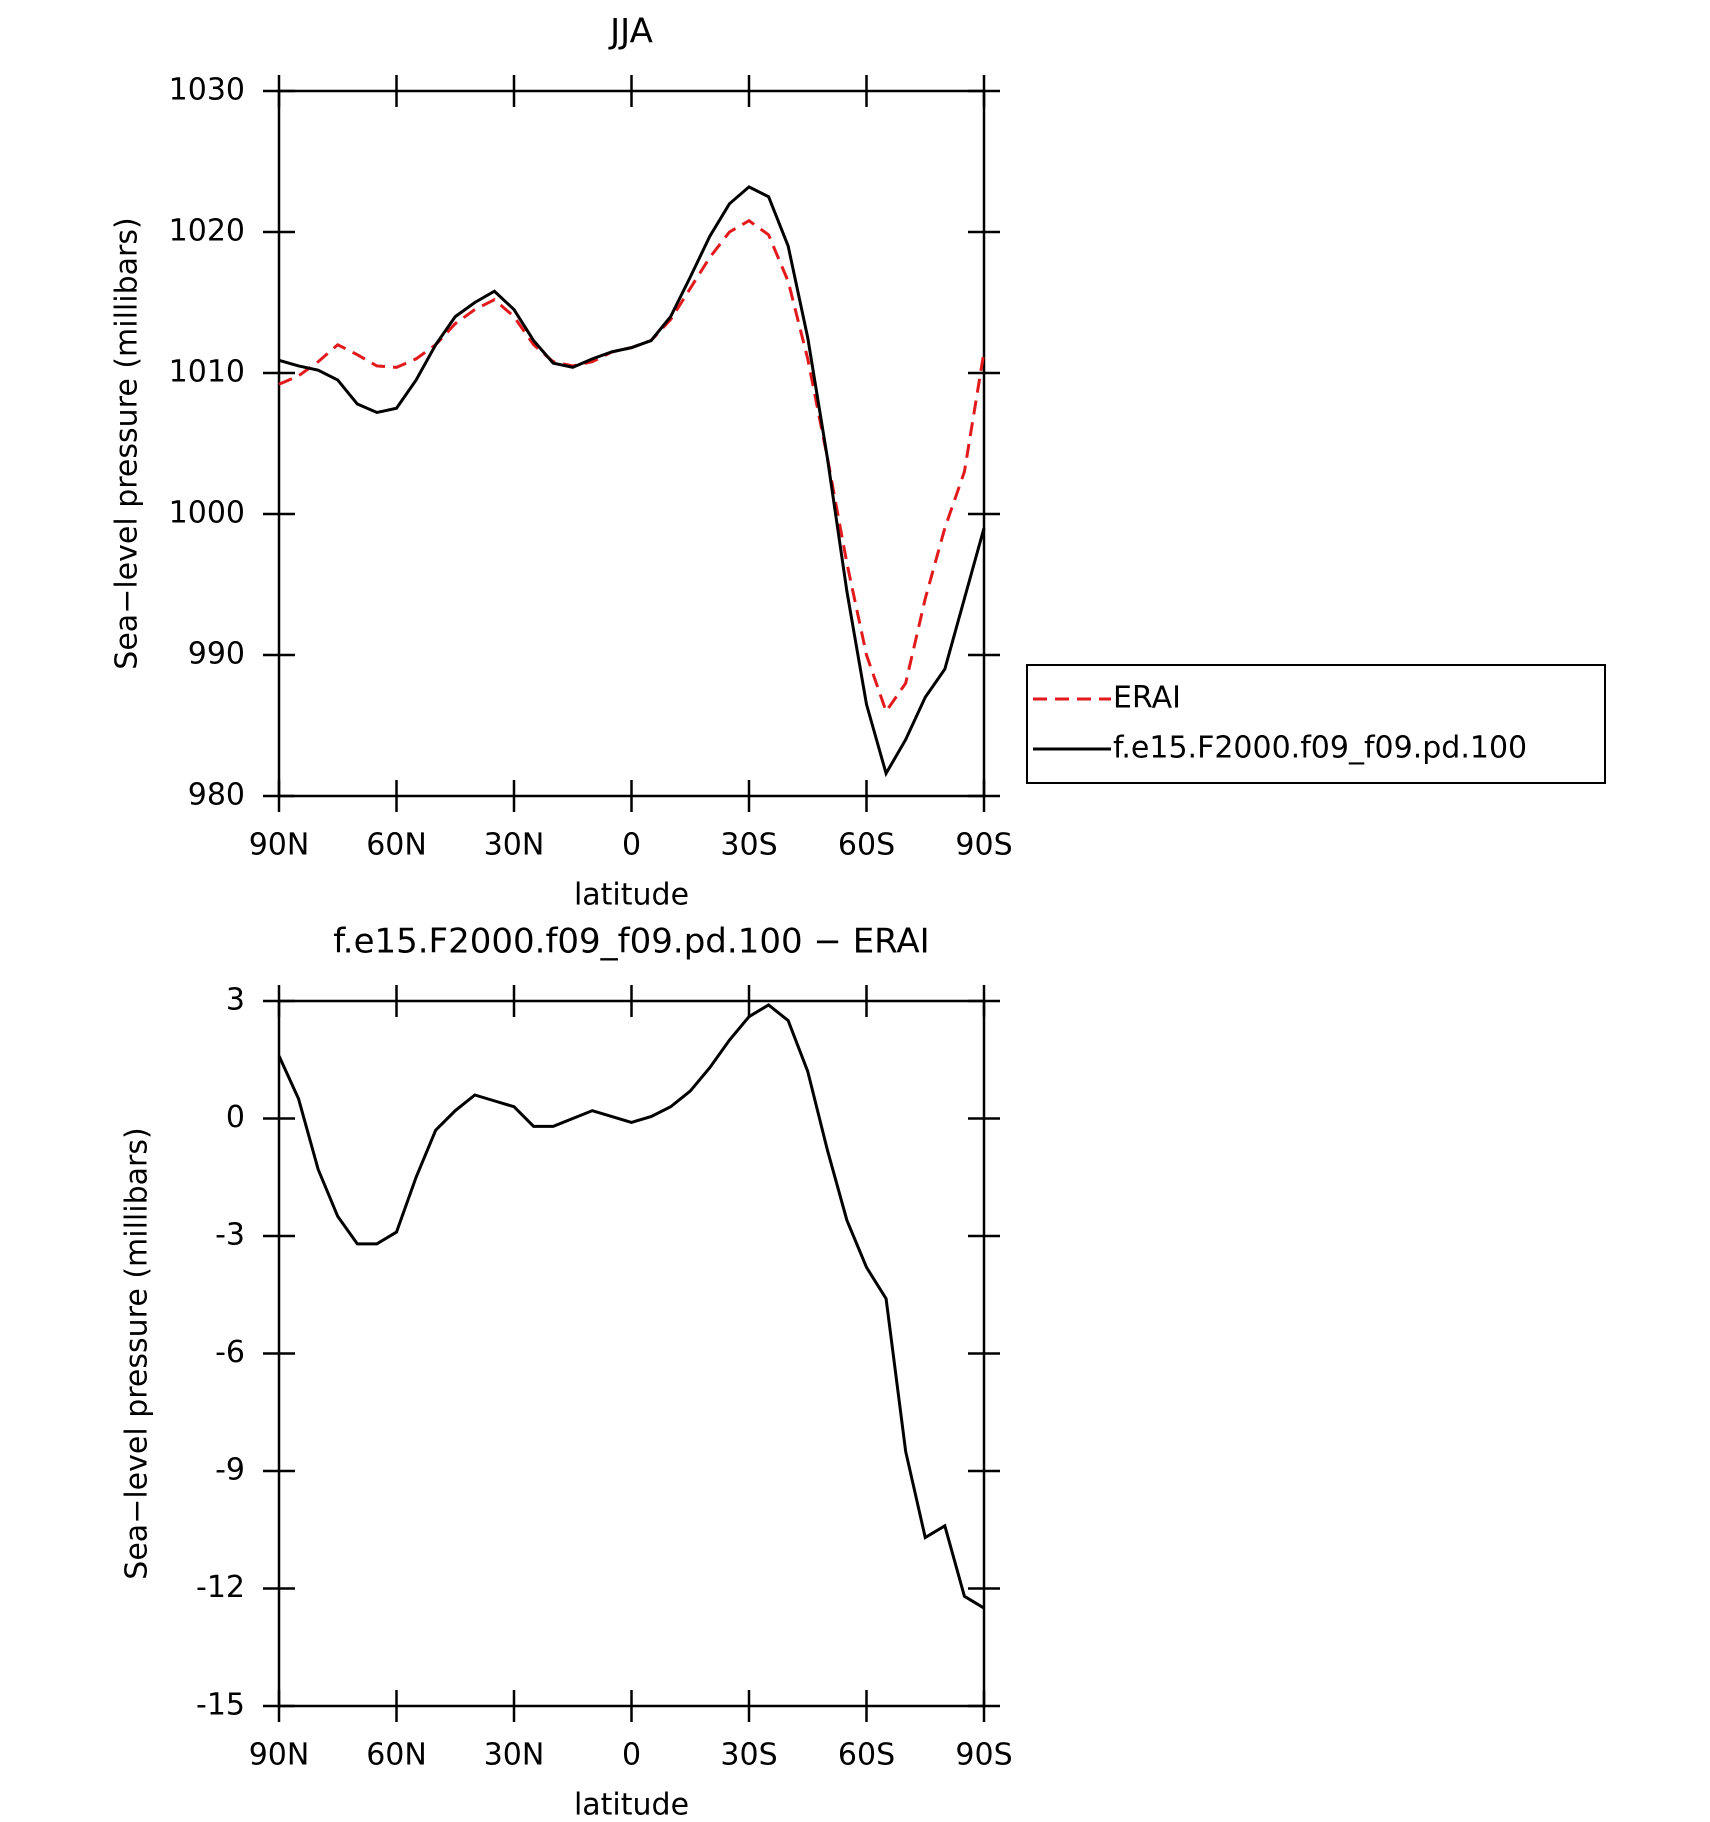 Image resolution: width=1710 pixels, height=1822 pixels. Describe the element at coordinates (230, 1470) in the screenshot. I see `y-tick-label: -9` at that location.